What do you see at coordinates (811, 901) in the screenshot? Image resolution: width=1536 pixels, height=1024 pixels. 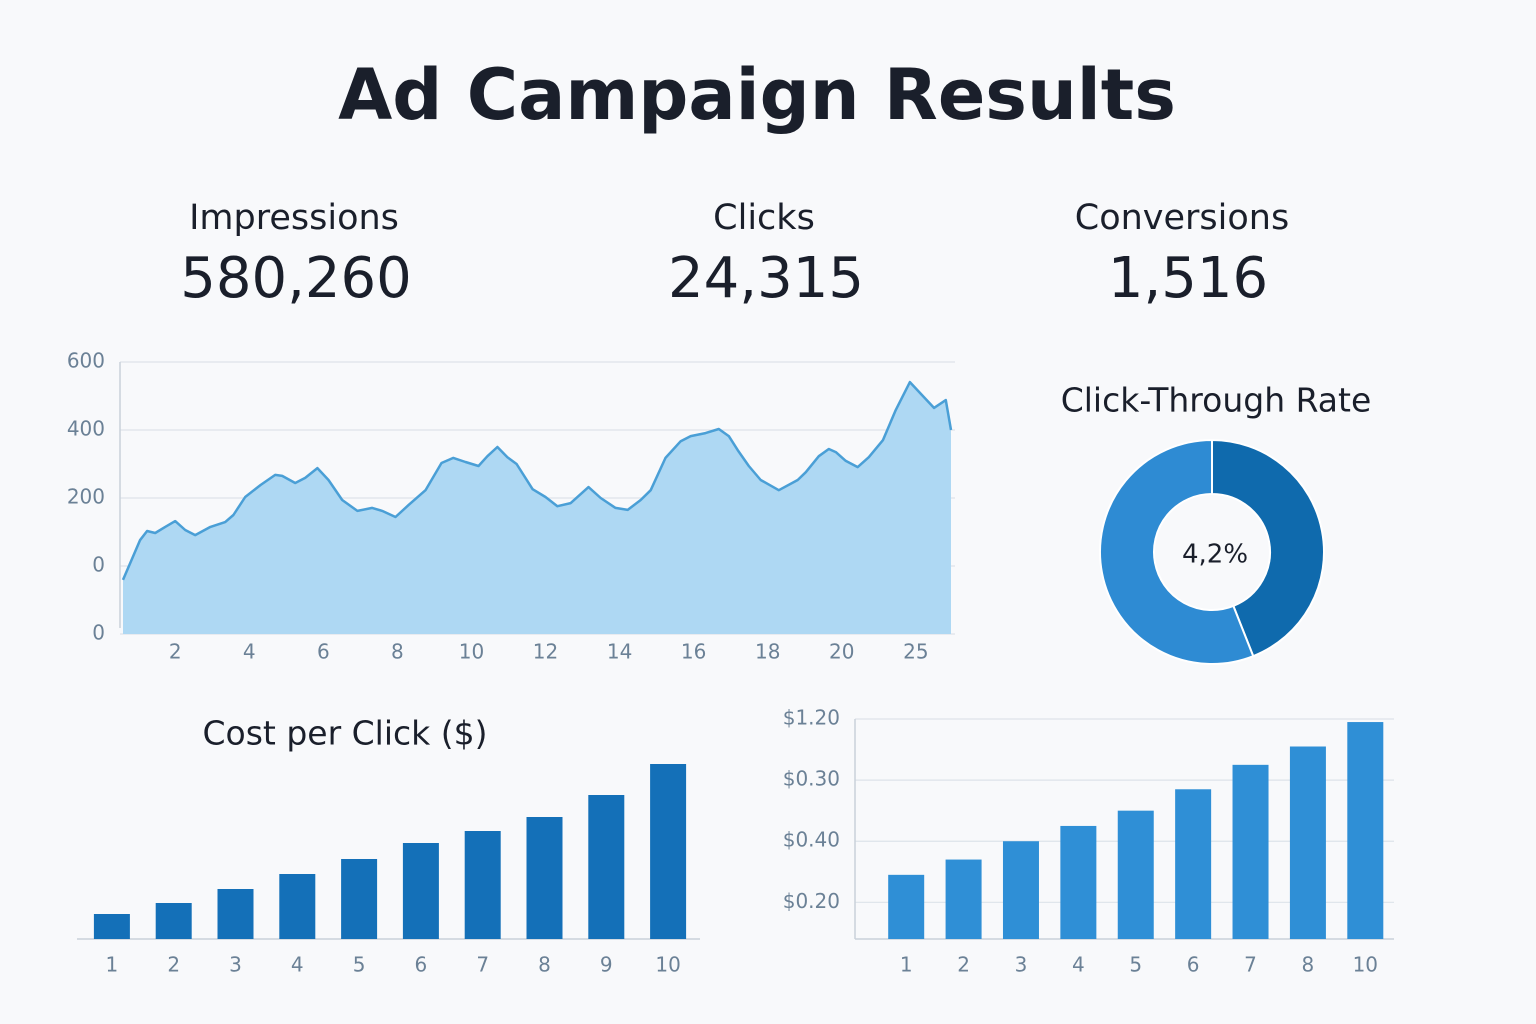 I see `y-tick-label: $0.20` at bounding box center [811, 901].